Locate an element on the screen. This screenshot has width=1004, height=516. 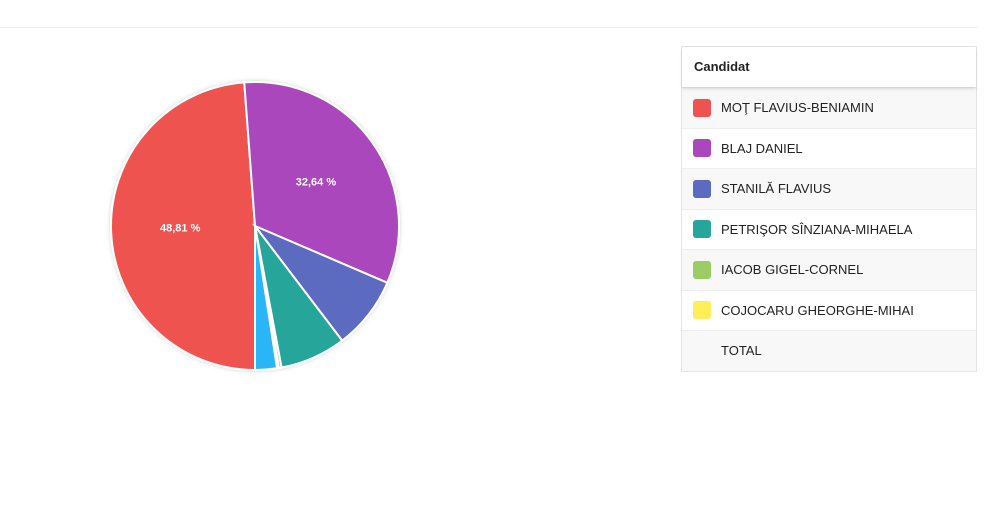
legend-row: PETRIŞOR SÎNZIANA-MIHAELA is located at coordinates (829, 229).